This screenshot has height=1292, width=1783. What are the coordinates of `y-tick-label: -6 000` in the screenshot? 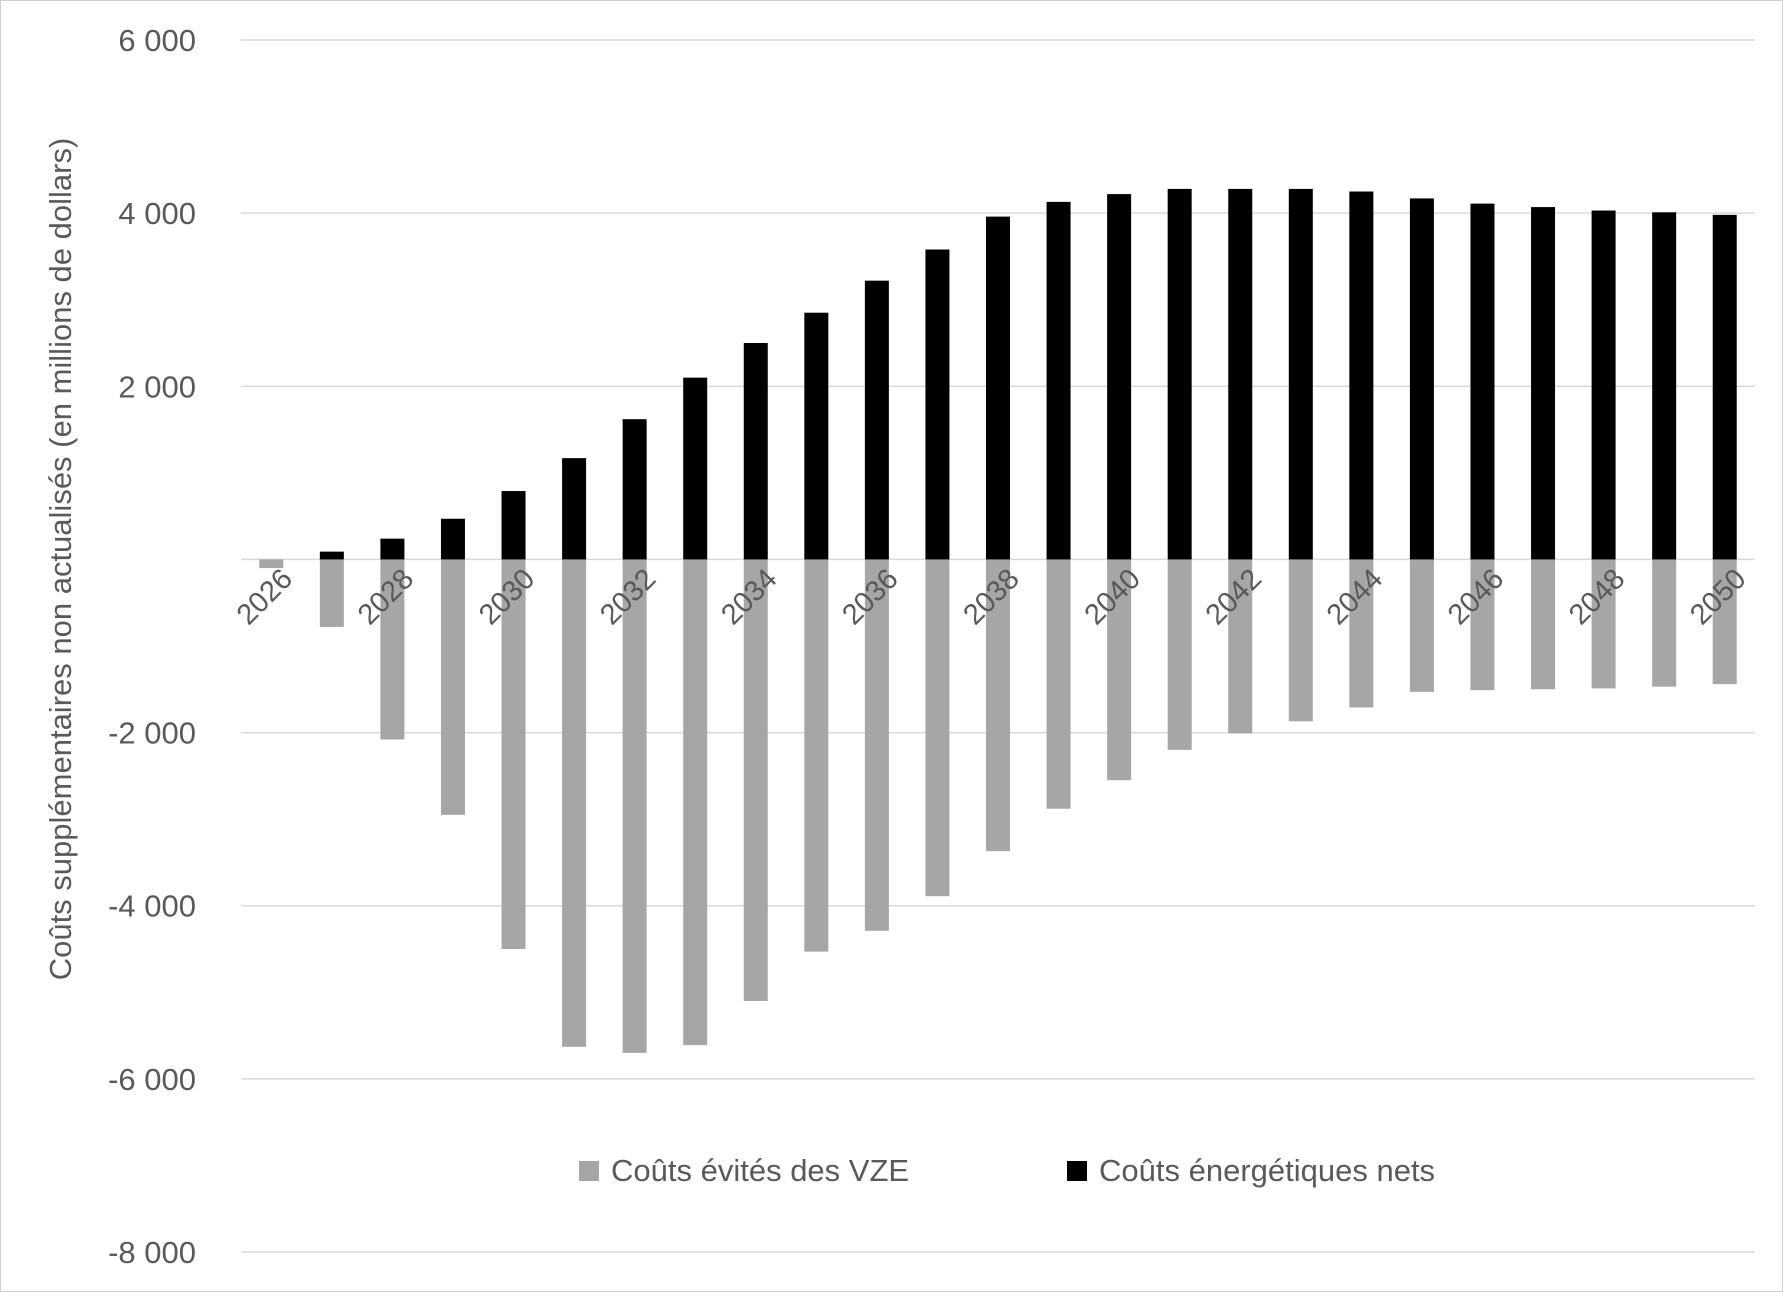 It's located at (152, 1079).